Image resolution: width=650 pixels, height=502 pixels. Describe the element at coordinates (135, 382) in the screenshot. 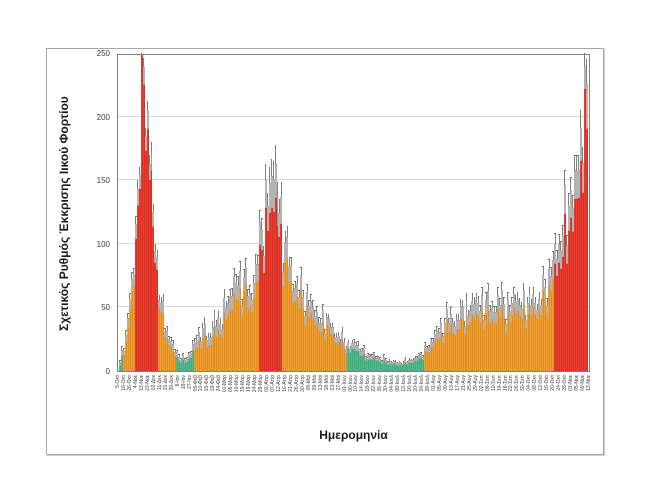

I see `x-tick-label: 4-Νοε` at that location.